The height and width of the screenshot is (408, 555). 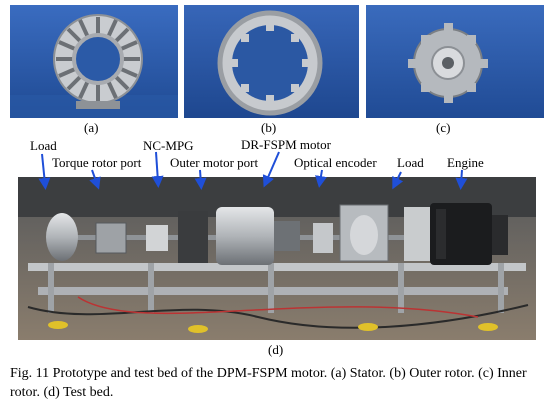 I want to click on label-outer-motor-port: Outer motor port, so click(x=214, y=162).